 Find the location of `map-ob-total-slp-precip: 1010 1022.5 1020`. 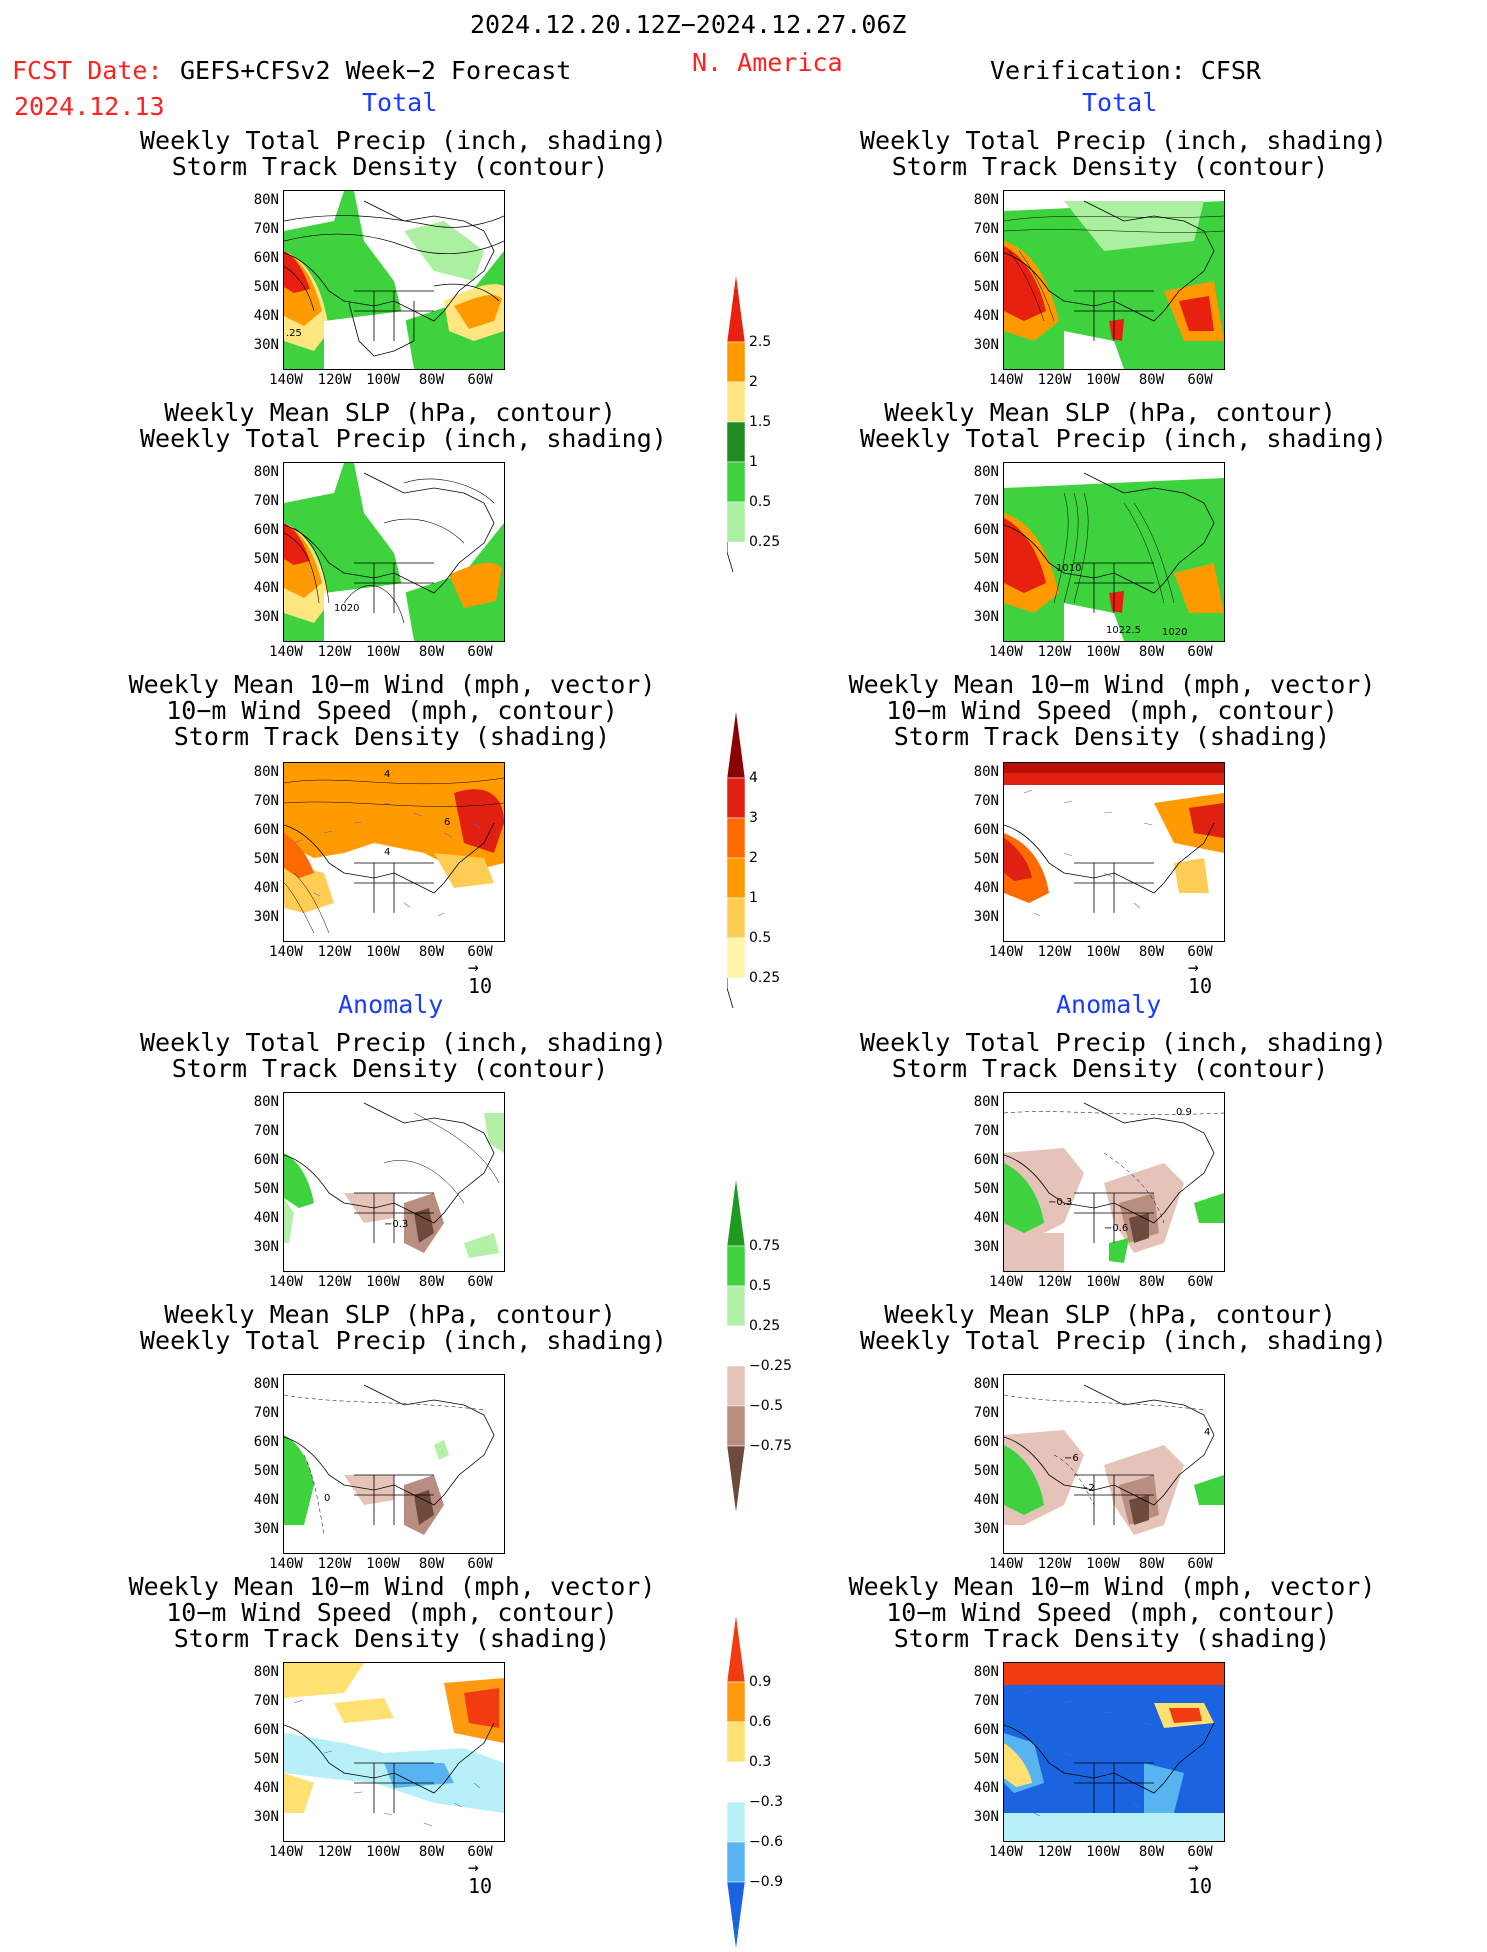

map-ob-total-slp-precip: 1010 1022.5 1020 is located at coordinates (1114, 552).